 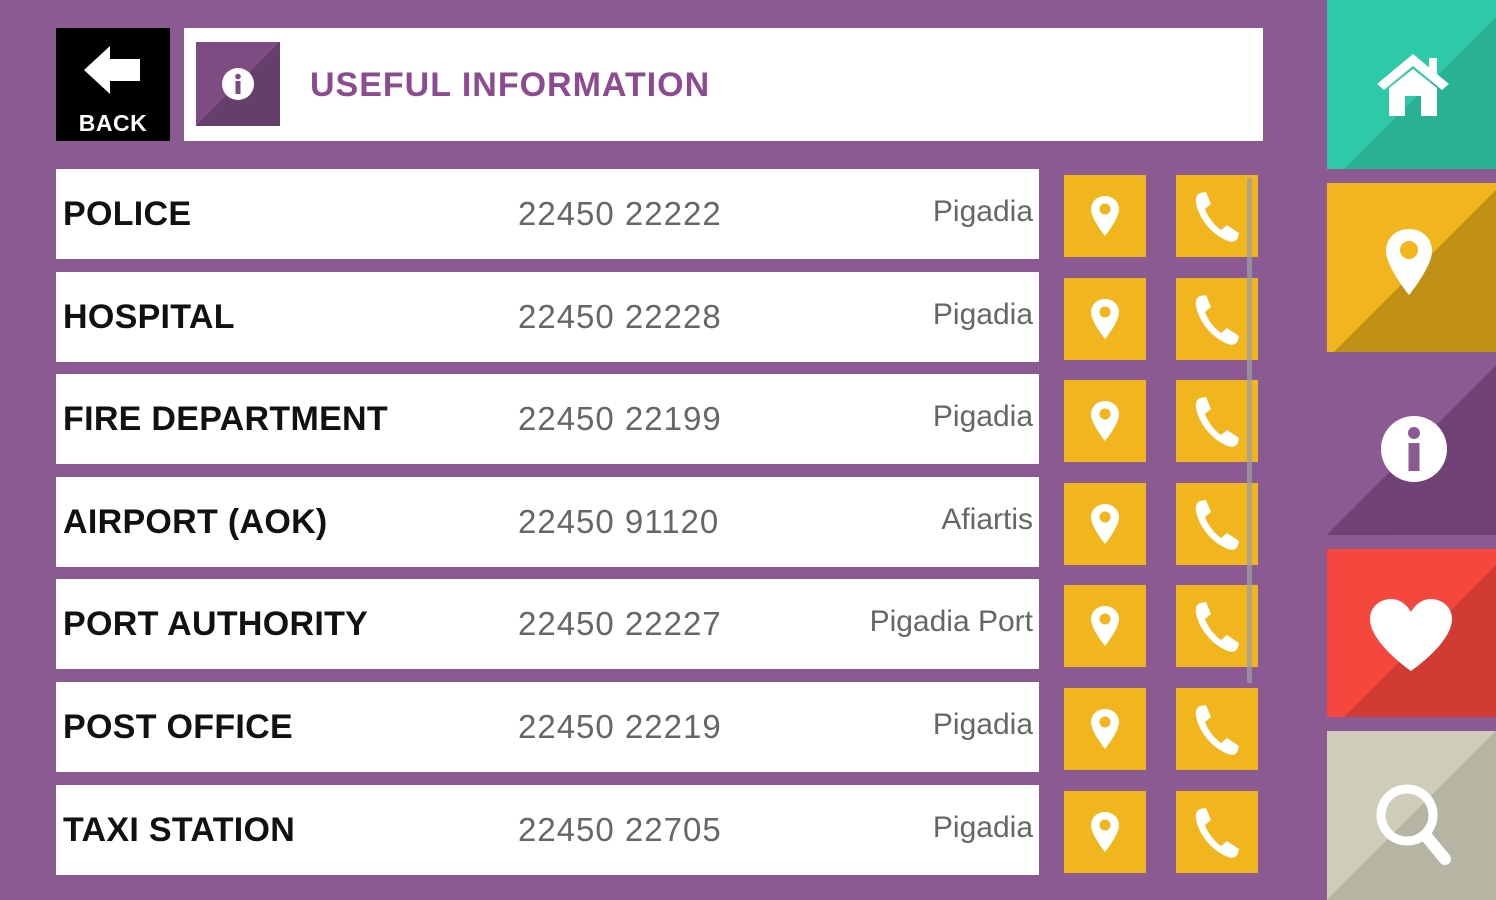 I want to click on table-row: HOSPITAL 22450 22228 Pigadia, so click(x=547, y=316).